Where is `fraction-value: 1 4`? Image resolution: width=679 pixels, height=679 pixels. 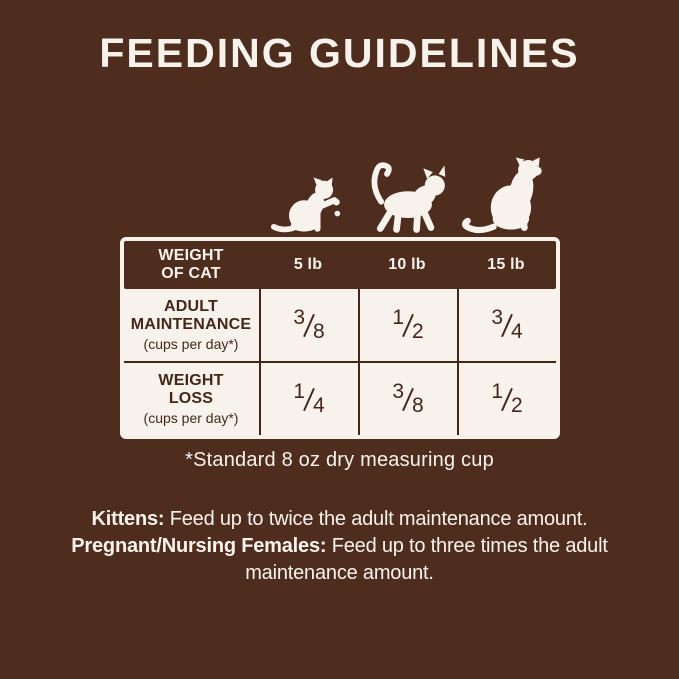
fraction-value: 1 4 is located at coordinates (308, 398).